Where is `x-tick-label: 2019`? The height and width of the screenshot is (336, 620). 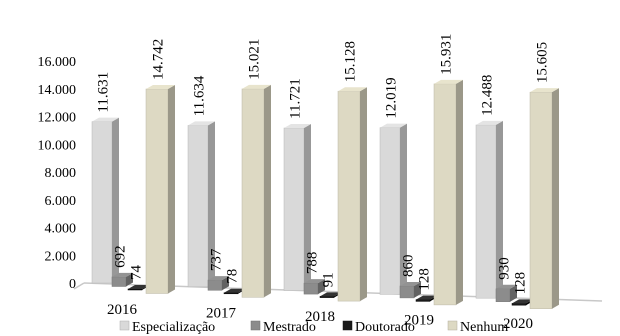
x-tick-label: 2019 is located at coordinates (419, 321).